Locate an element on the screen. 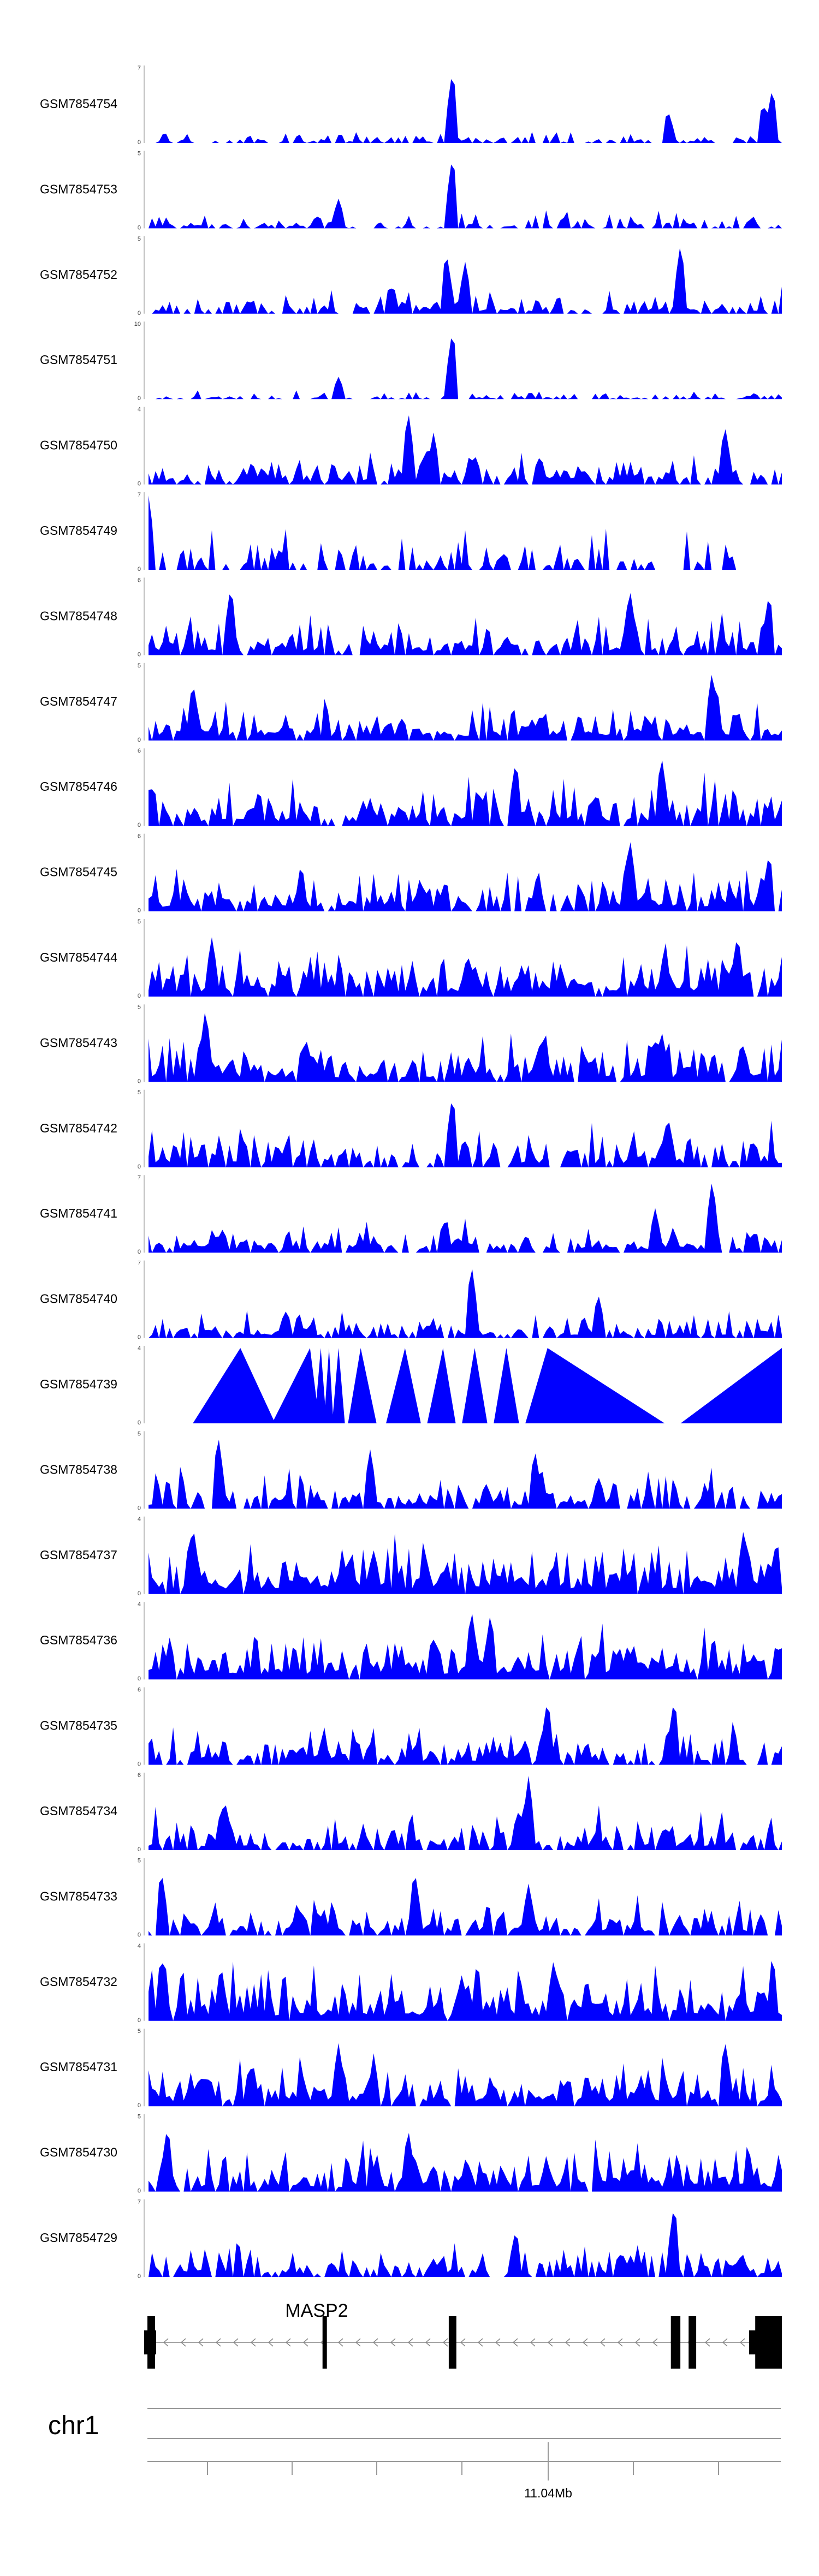 The width and height of the screenshot is (819, 2576). track-label: GSM7854735 is located at coordinates (79, 1726).